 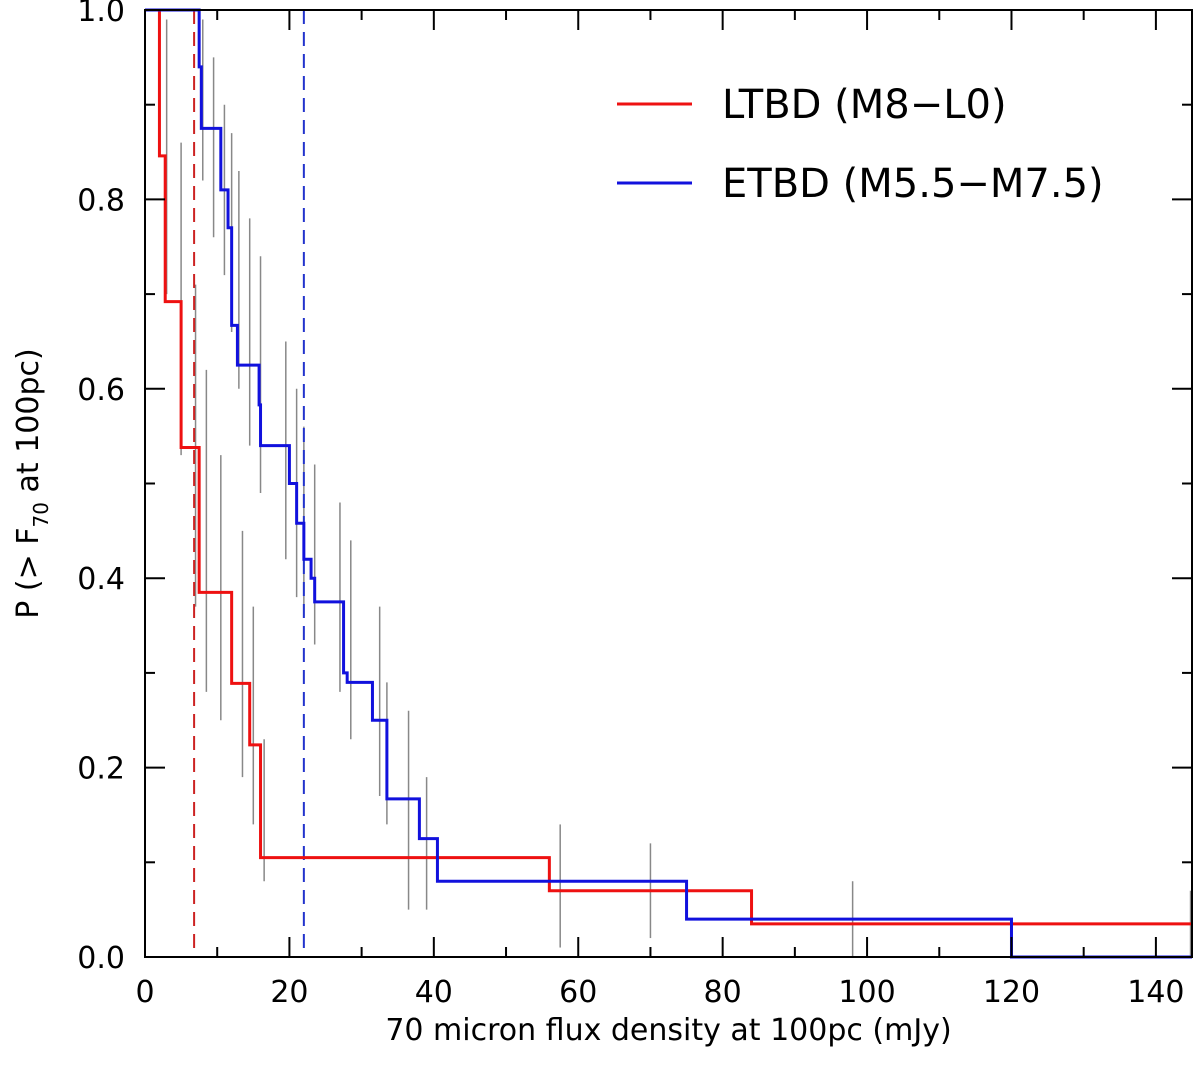 What do you see at coordinates (101, 14) in the screenshot?
I see `y-tick-label: 1.0` at bounding box center [101, 14].